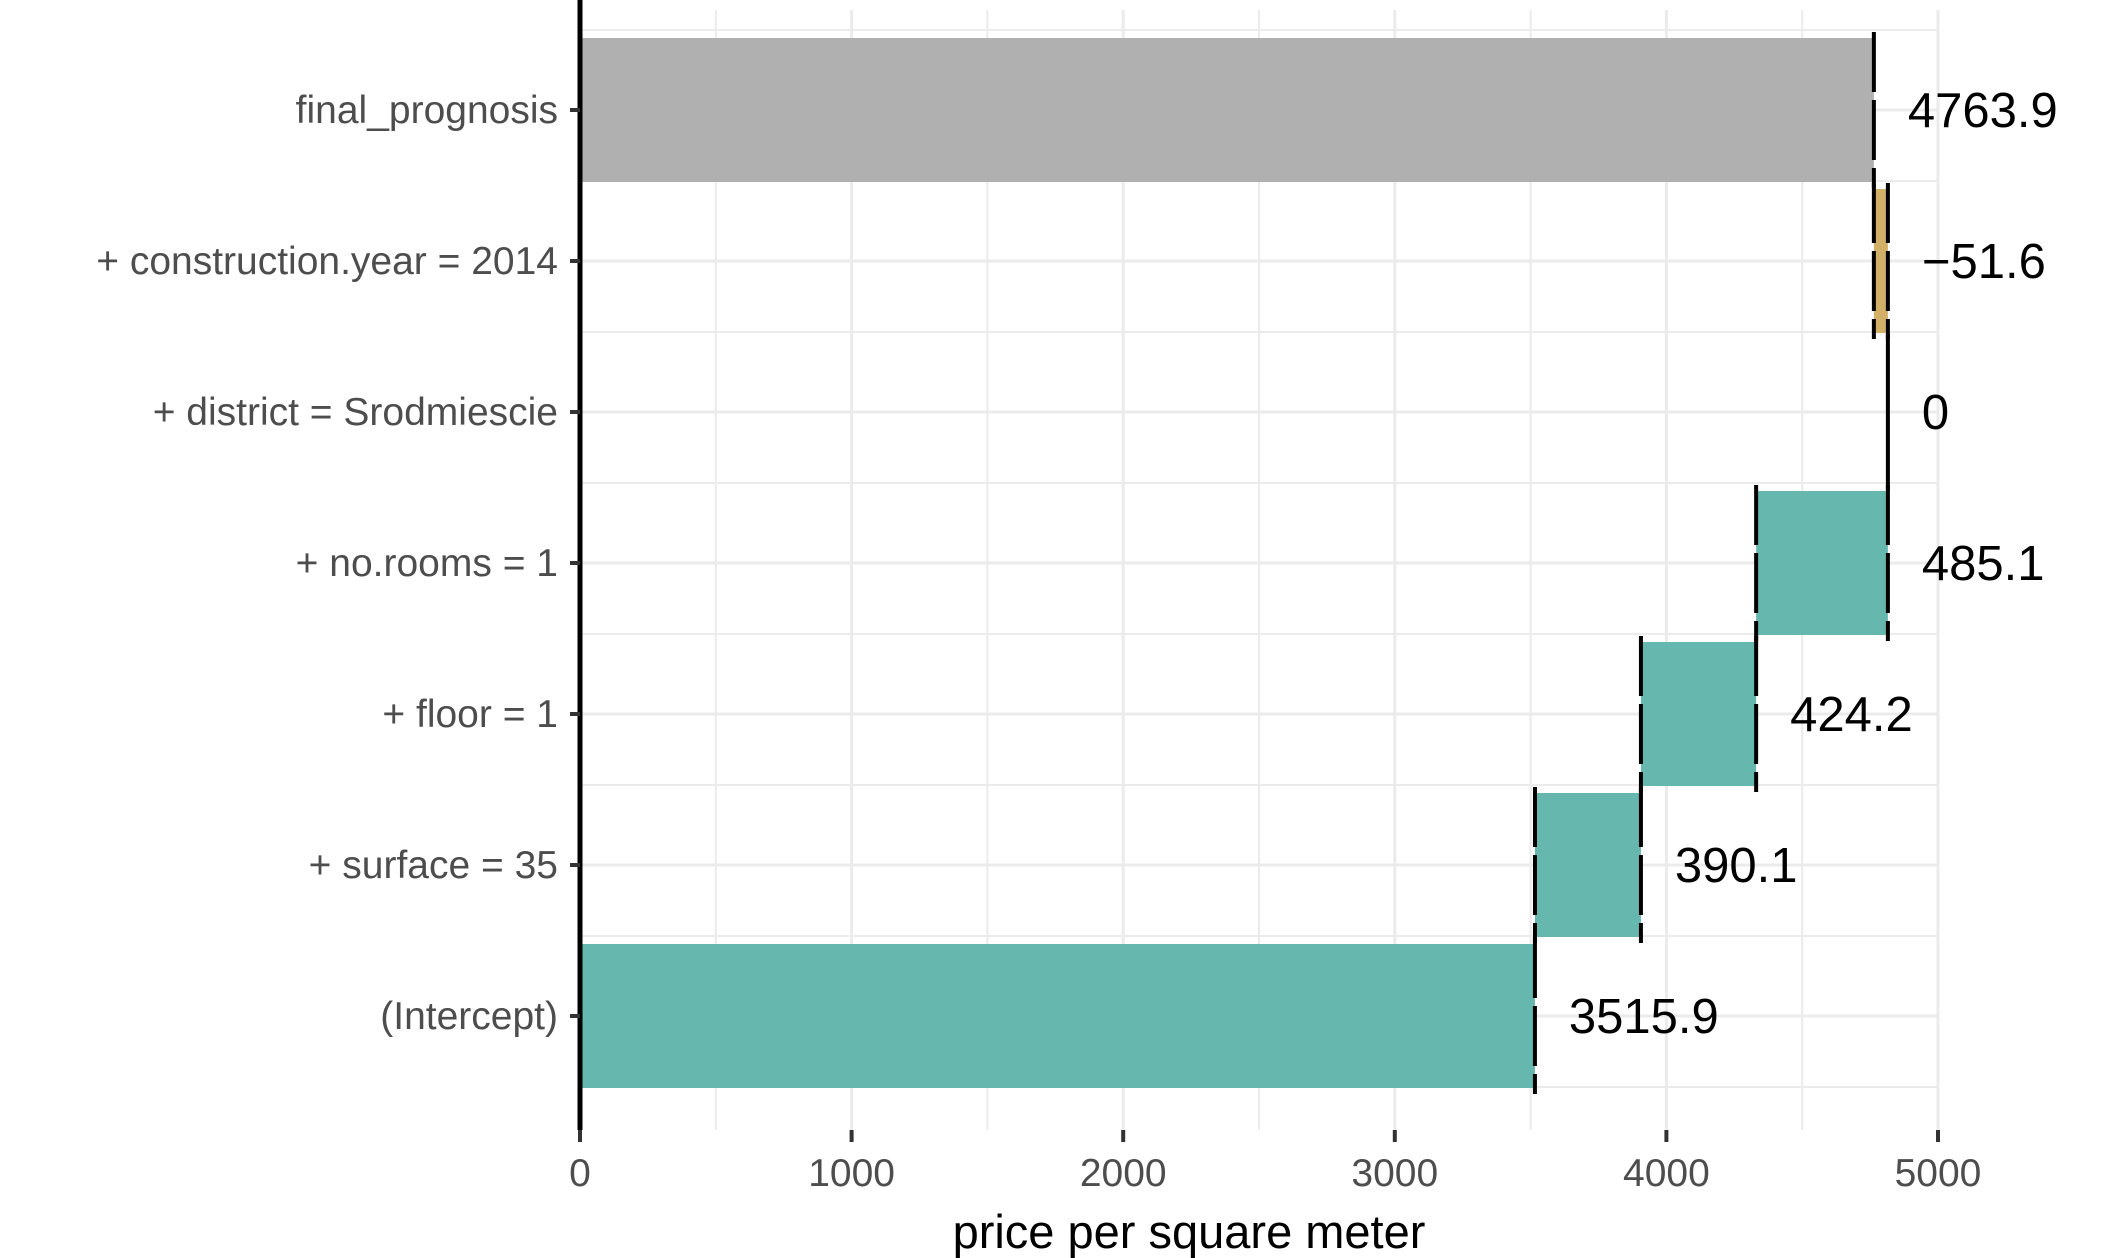 The height and width of the screenshot is (1258, 2114). Describe the element at coordinates (327, 261) in the screenshot. I see `y-tick-label: + construction.year = 2014` at that location.